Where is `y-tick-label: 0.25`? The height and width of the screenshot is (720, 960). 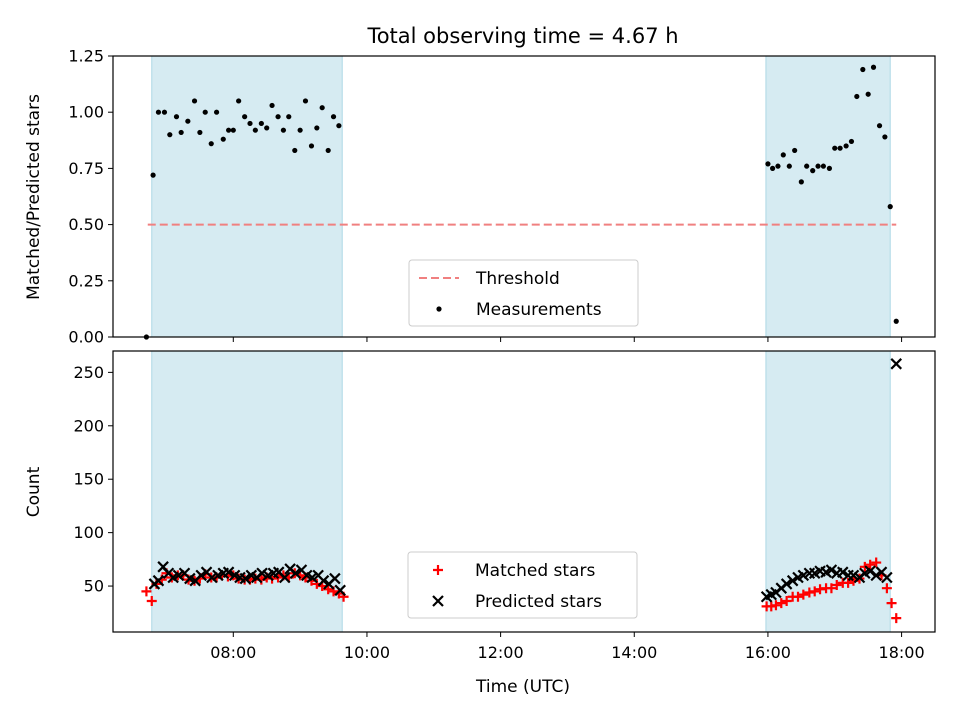
y-tick-label: 0.25 is located at coordinates (86, 280).